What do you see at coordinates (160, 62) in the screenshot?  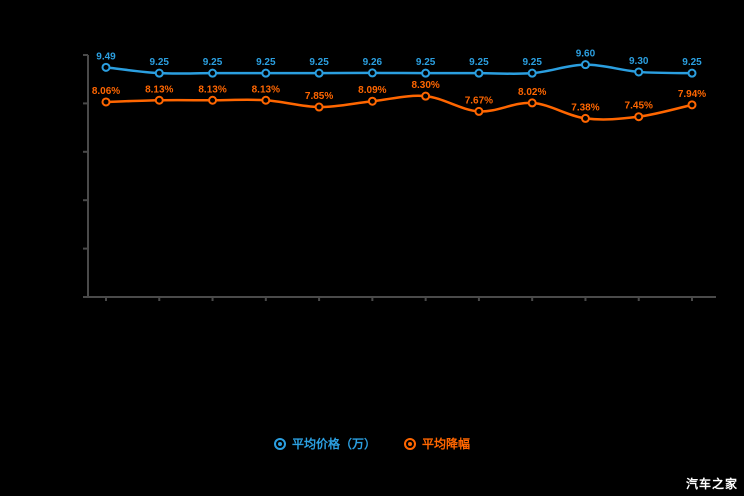 I see `data-label-0-1: 9.25` at bounding box center [160, 62].